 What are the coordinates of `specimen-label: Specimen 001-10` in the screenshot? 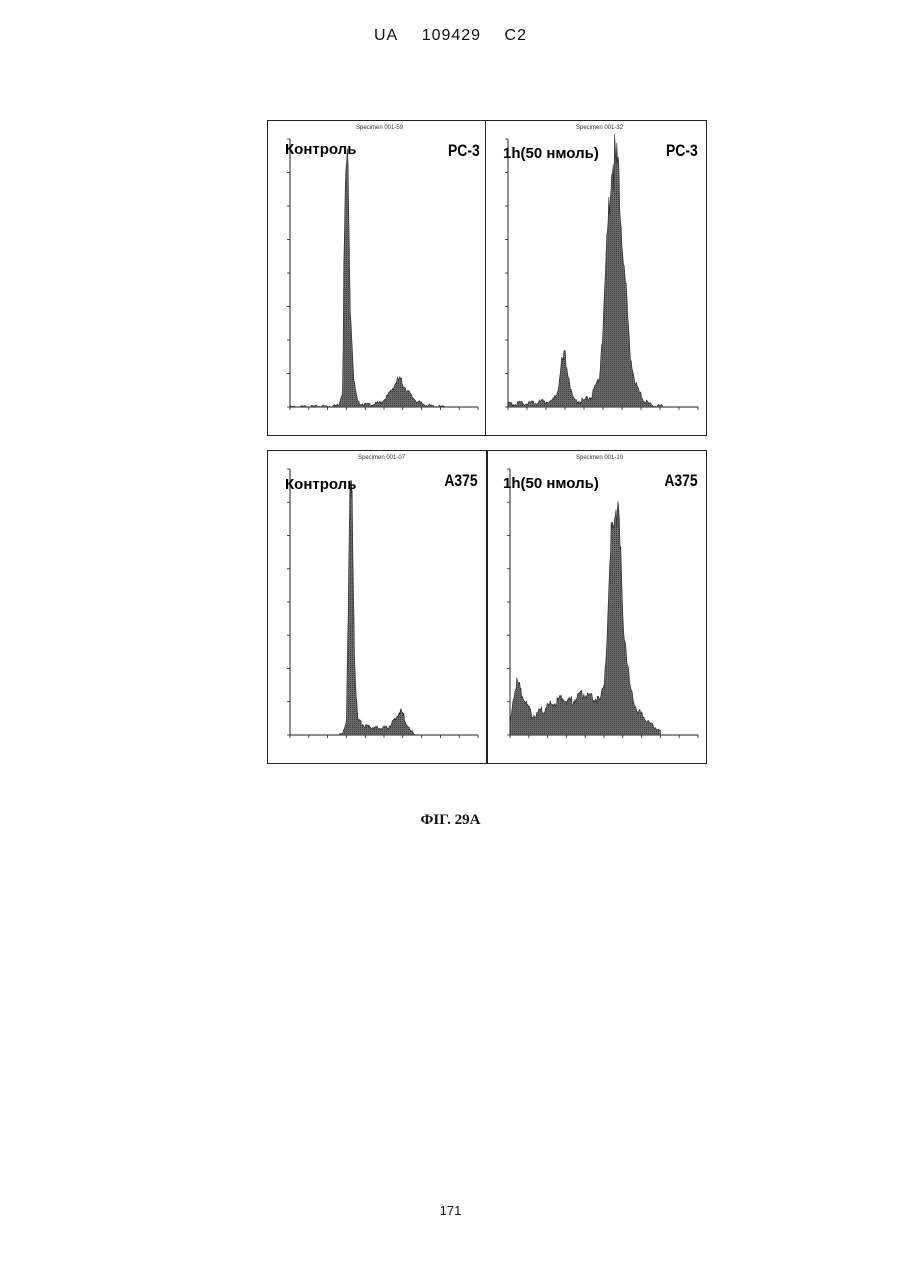 It's located at (599, 458).